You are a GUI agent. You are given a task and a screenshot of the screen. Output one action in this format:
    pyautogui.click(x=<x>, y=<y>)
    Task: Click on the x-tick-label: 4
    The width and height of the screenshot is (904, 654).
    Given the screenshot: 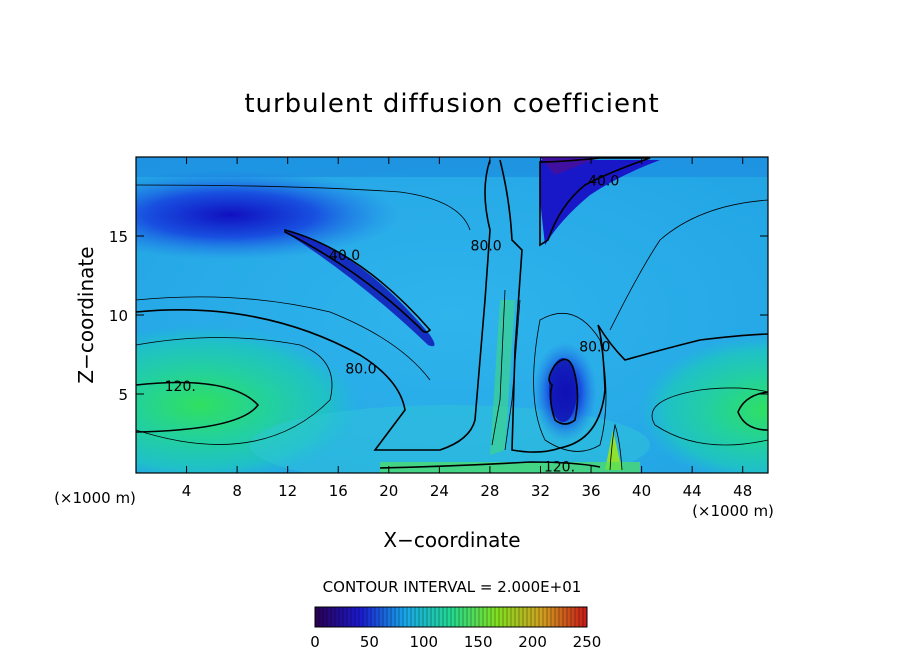 What is the action you would take?
    pyautogui.click(x=187, y=491)
    